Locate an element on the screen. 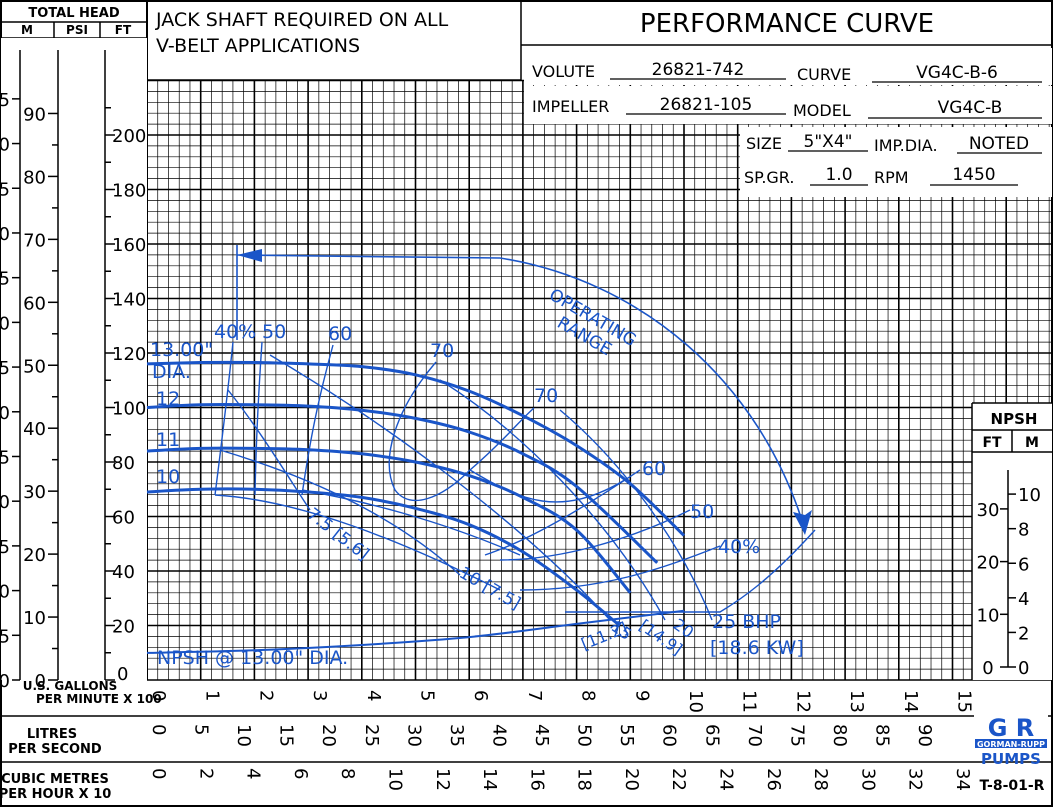 The height and width of the screenshot is (807, 1053). lps-tick-label: 50 is located at coordinates (584, 735).